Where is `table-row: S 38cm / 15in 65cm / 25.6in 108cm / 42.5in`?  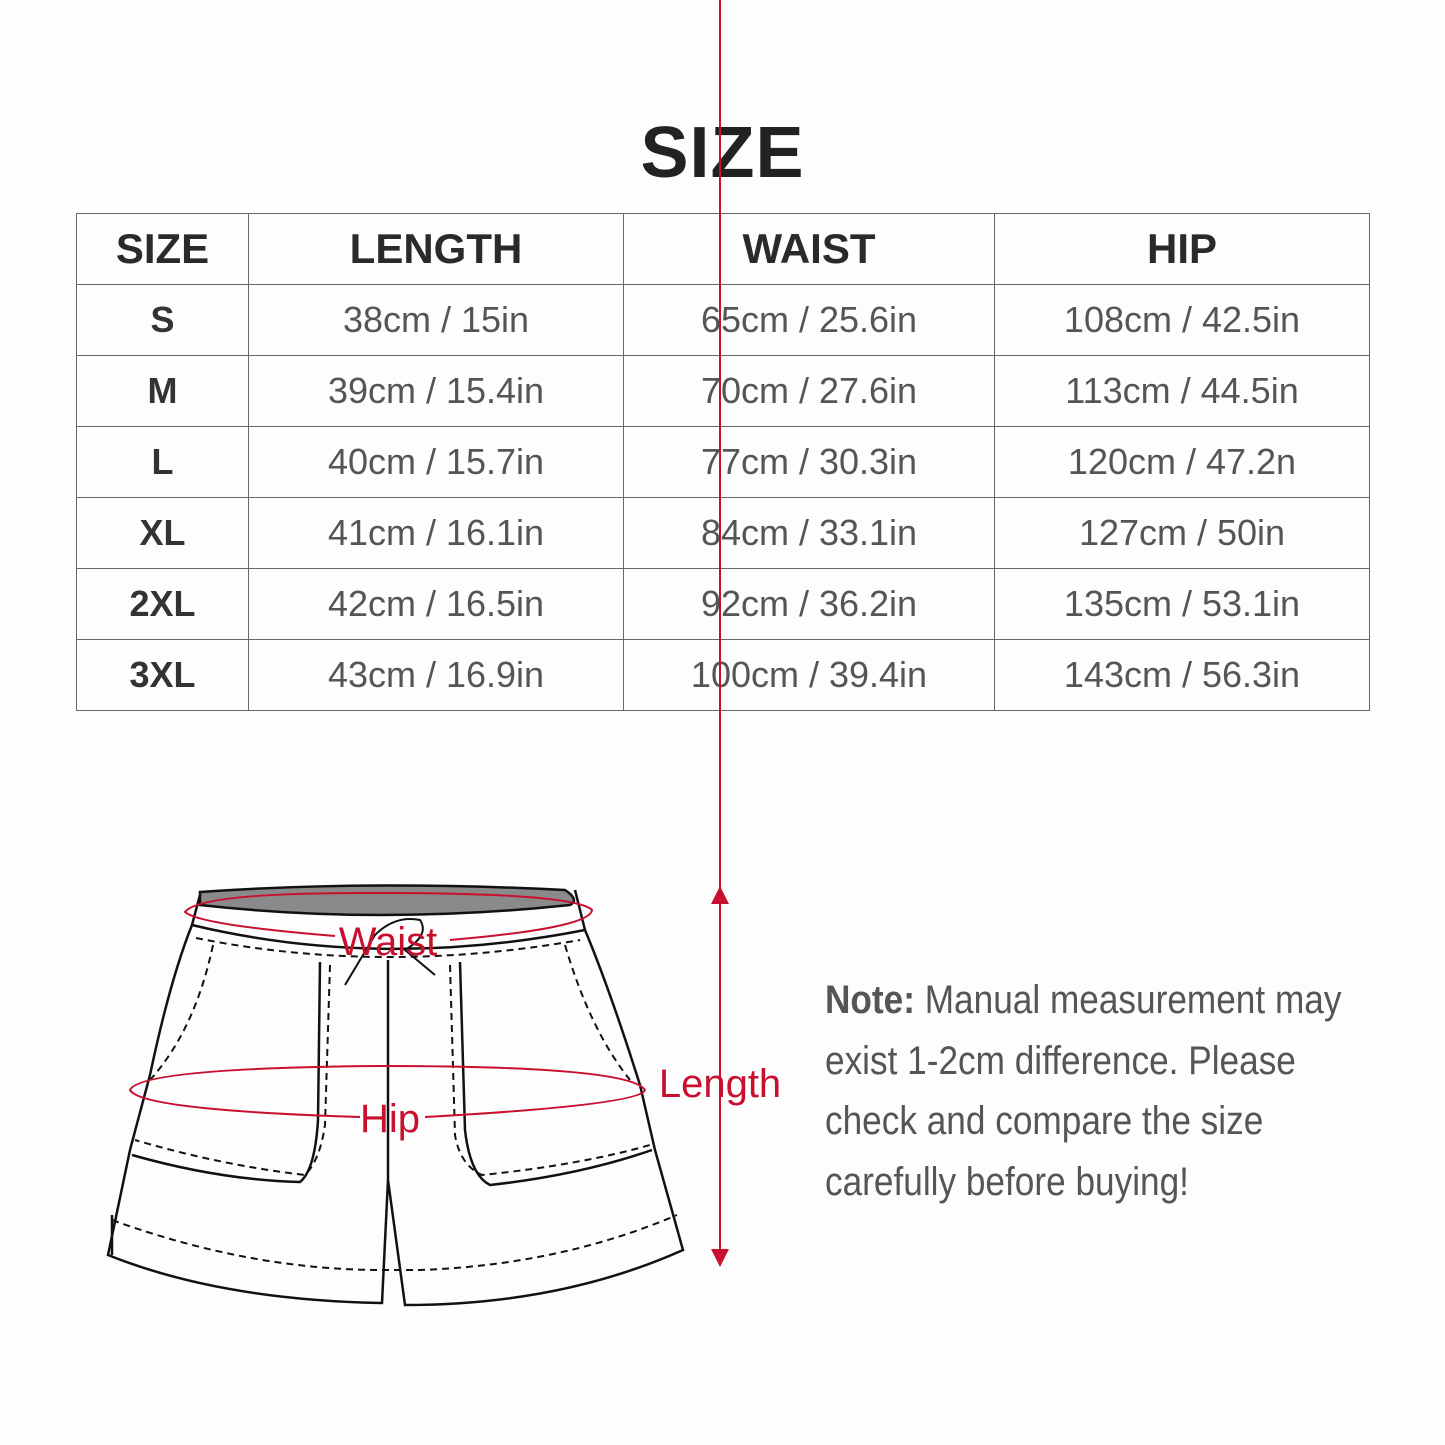 table-row: S 38cm / 15in 65cm / 25.6in 108cm / 42.5in is located at coordinates (723, 320).